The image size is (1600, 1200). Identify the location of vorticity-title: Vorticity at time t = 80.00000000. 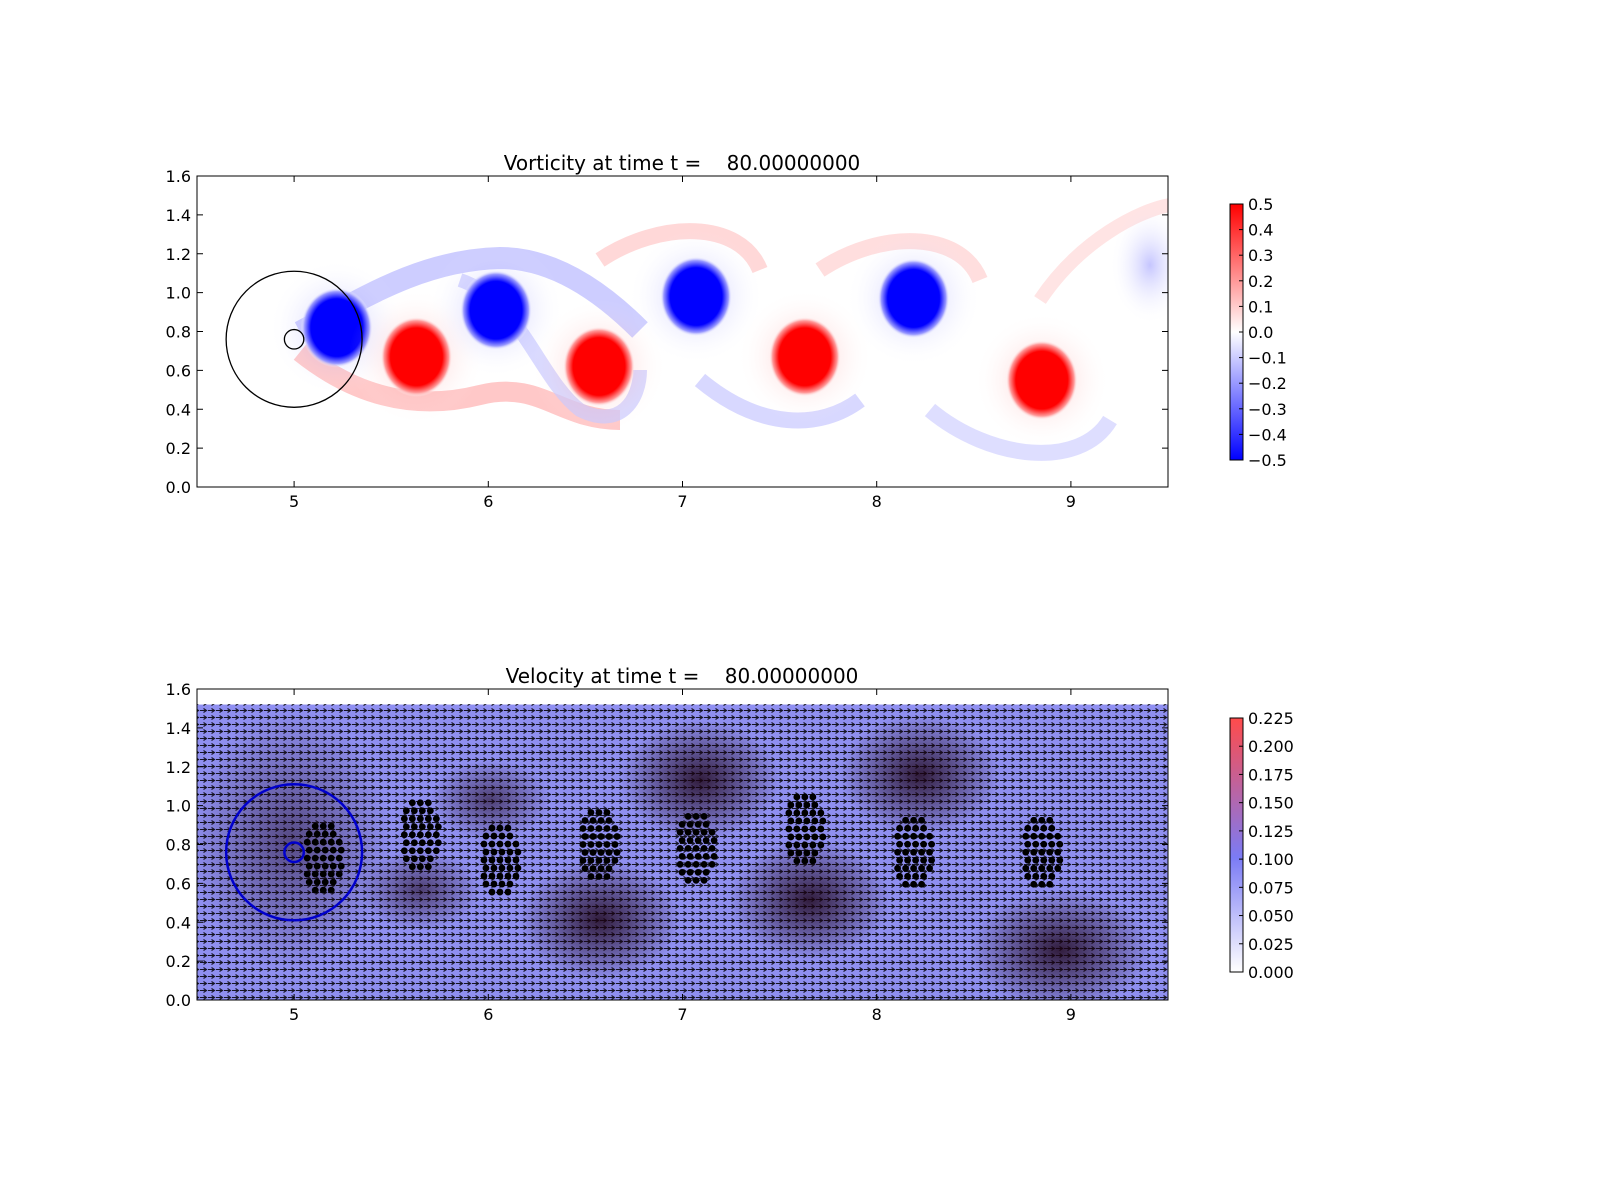
(682, 163).